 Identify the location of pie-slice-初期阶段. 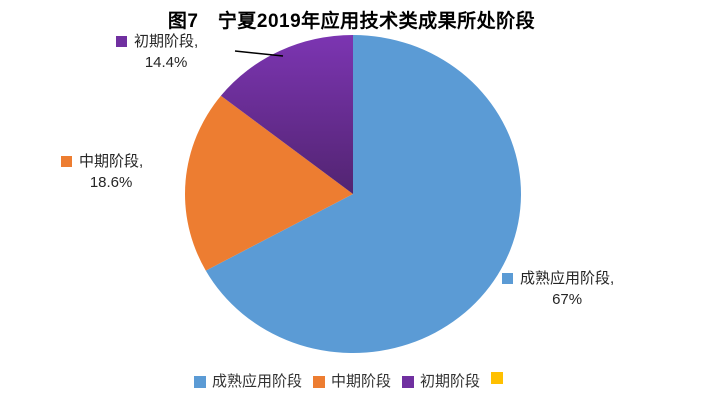
(286, 114).